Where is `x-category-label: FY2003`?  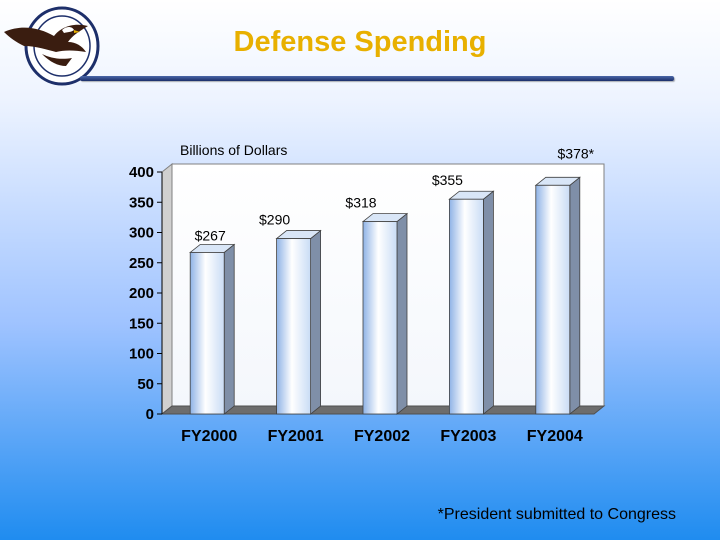 x-category-label: FY2003 is located at coordinates (468, 436).